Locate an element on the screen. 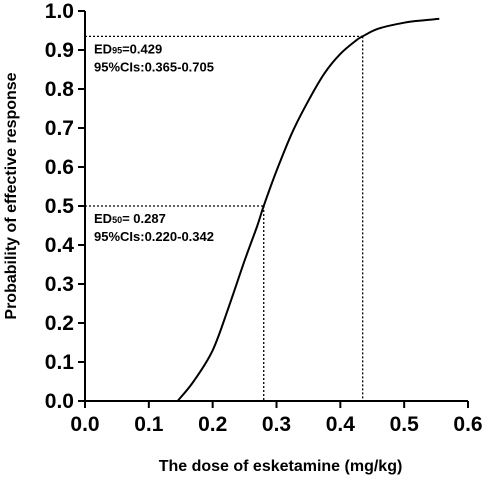 The image size is (498, 478). y-tick-label: 0.6 is located at coordinates (59, 167).